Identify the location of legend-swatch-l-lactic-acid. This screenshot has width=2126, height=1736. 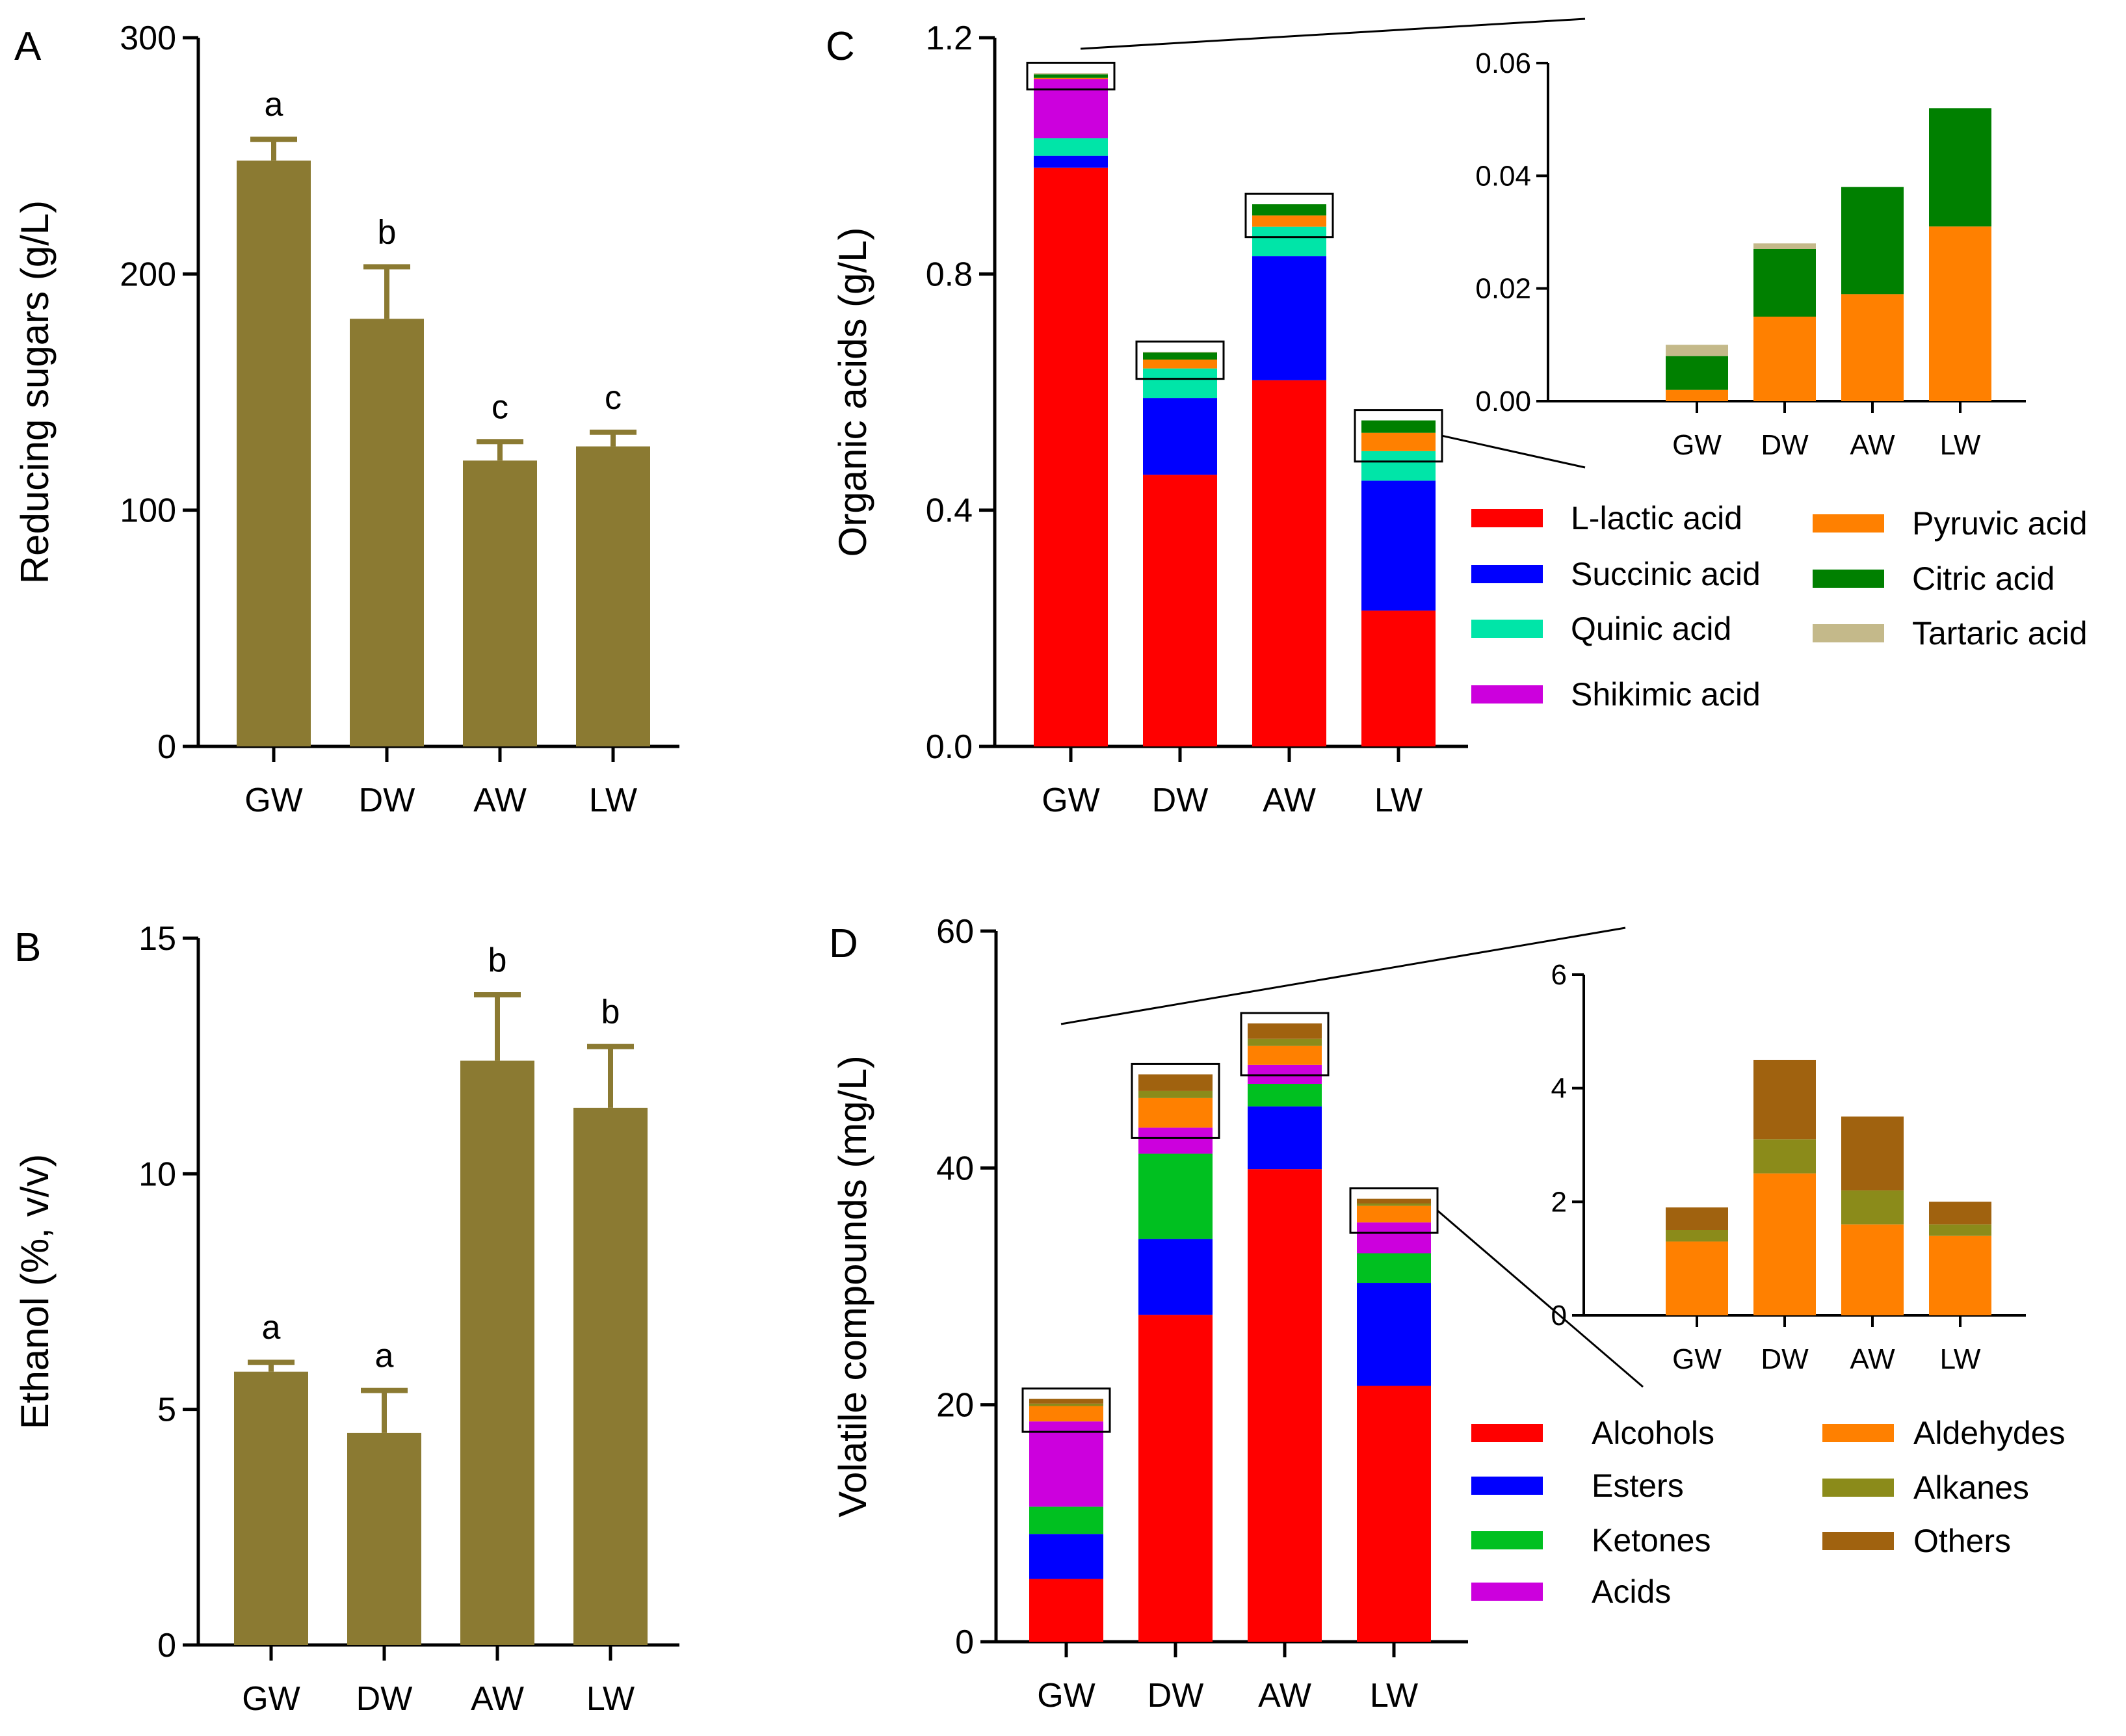
(1507, 518).